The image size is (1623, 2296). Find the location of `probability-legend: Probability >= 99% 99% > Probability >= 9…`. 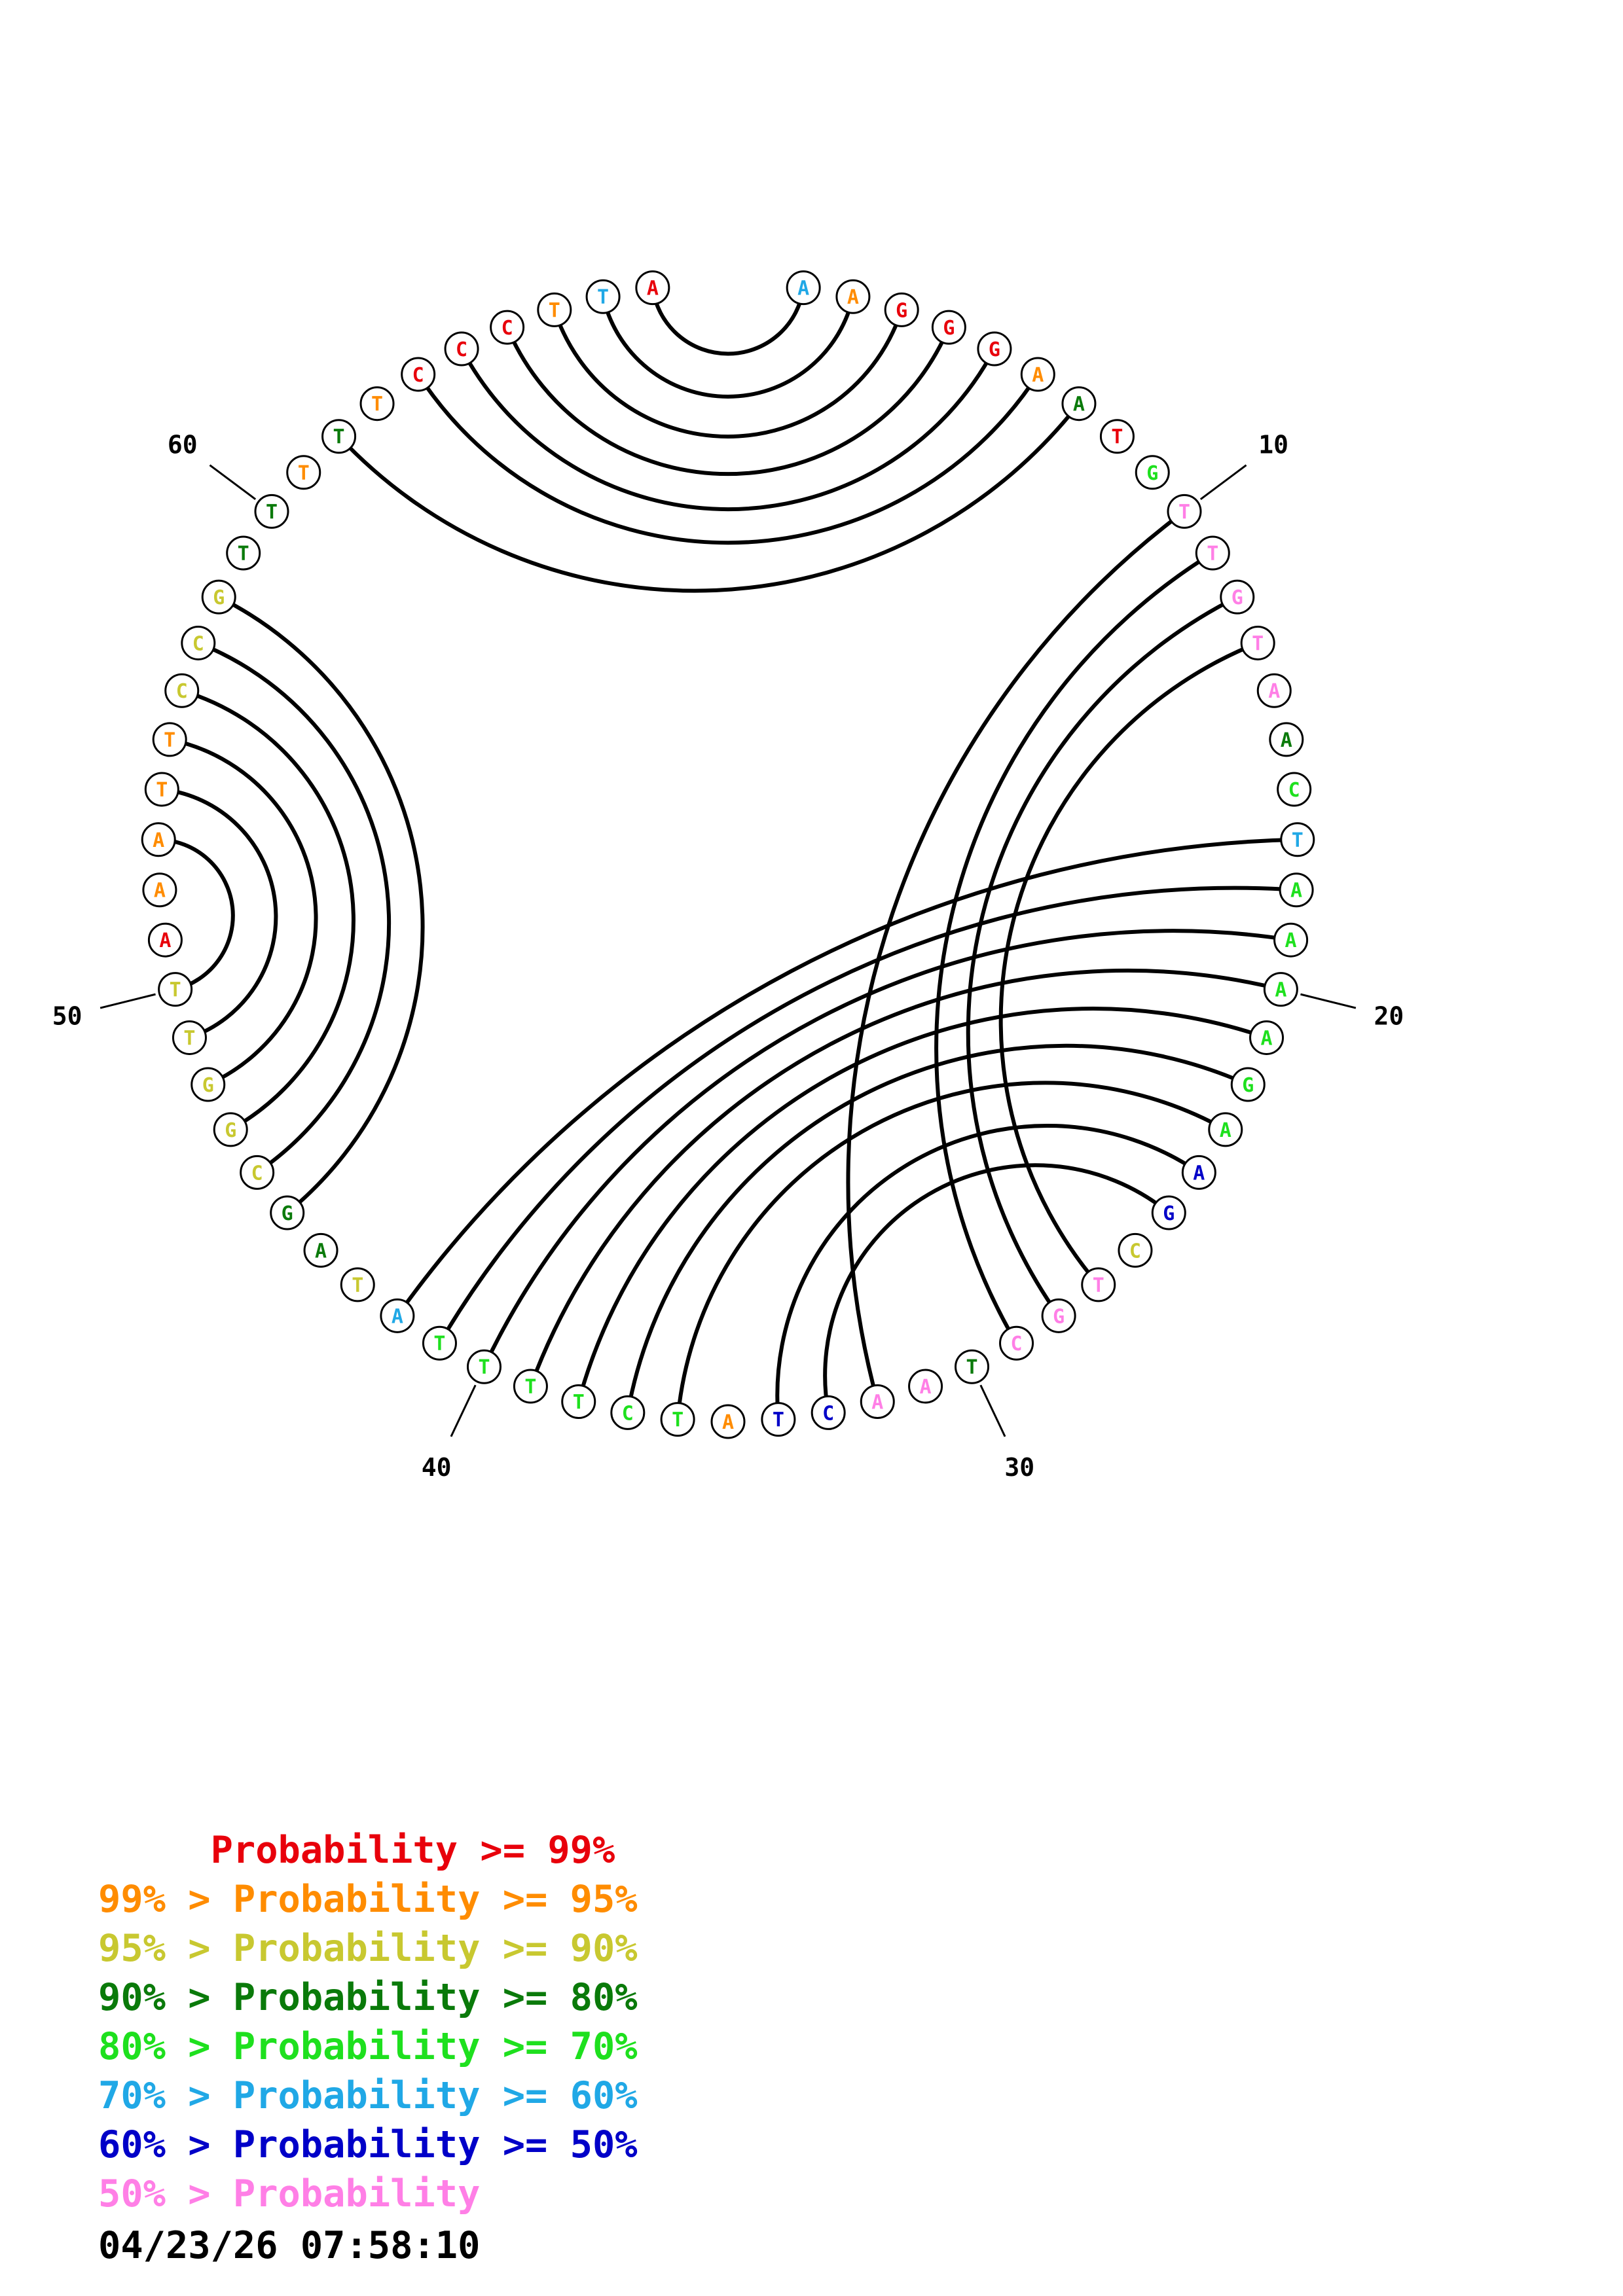

probability-legend: Probability >= 99% 99% > Probability >= 9… is located at coordinates (368, 2022).